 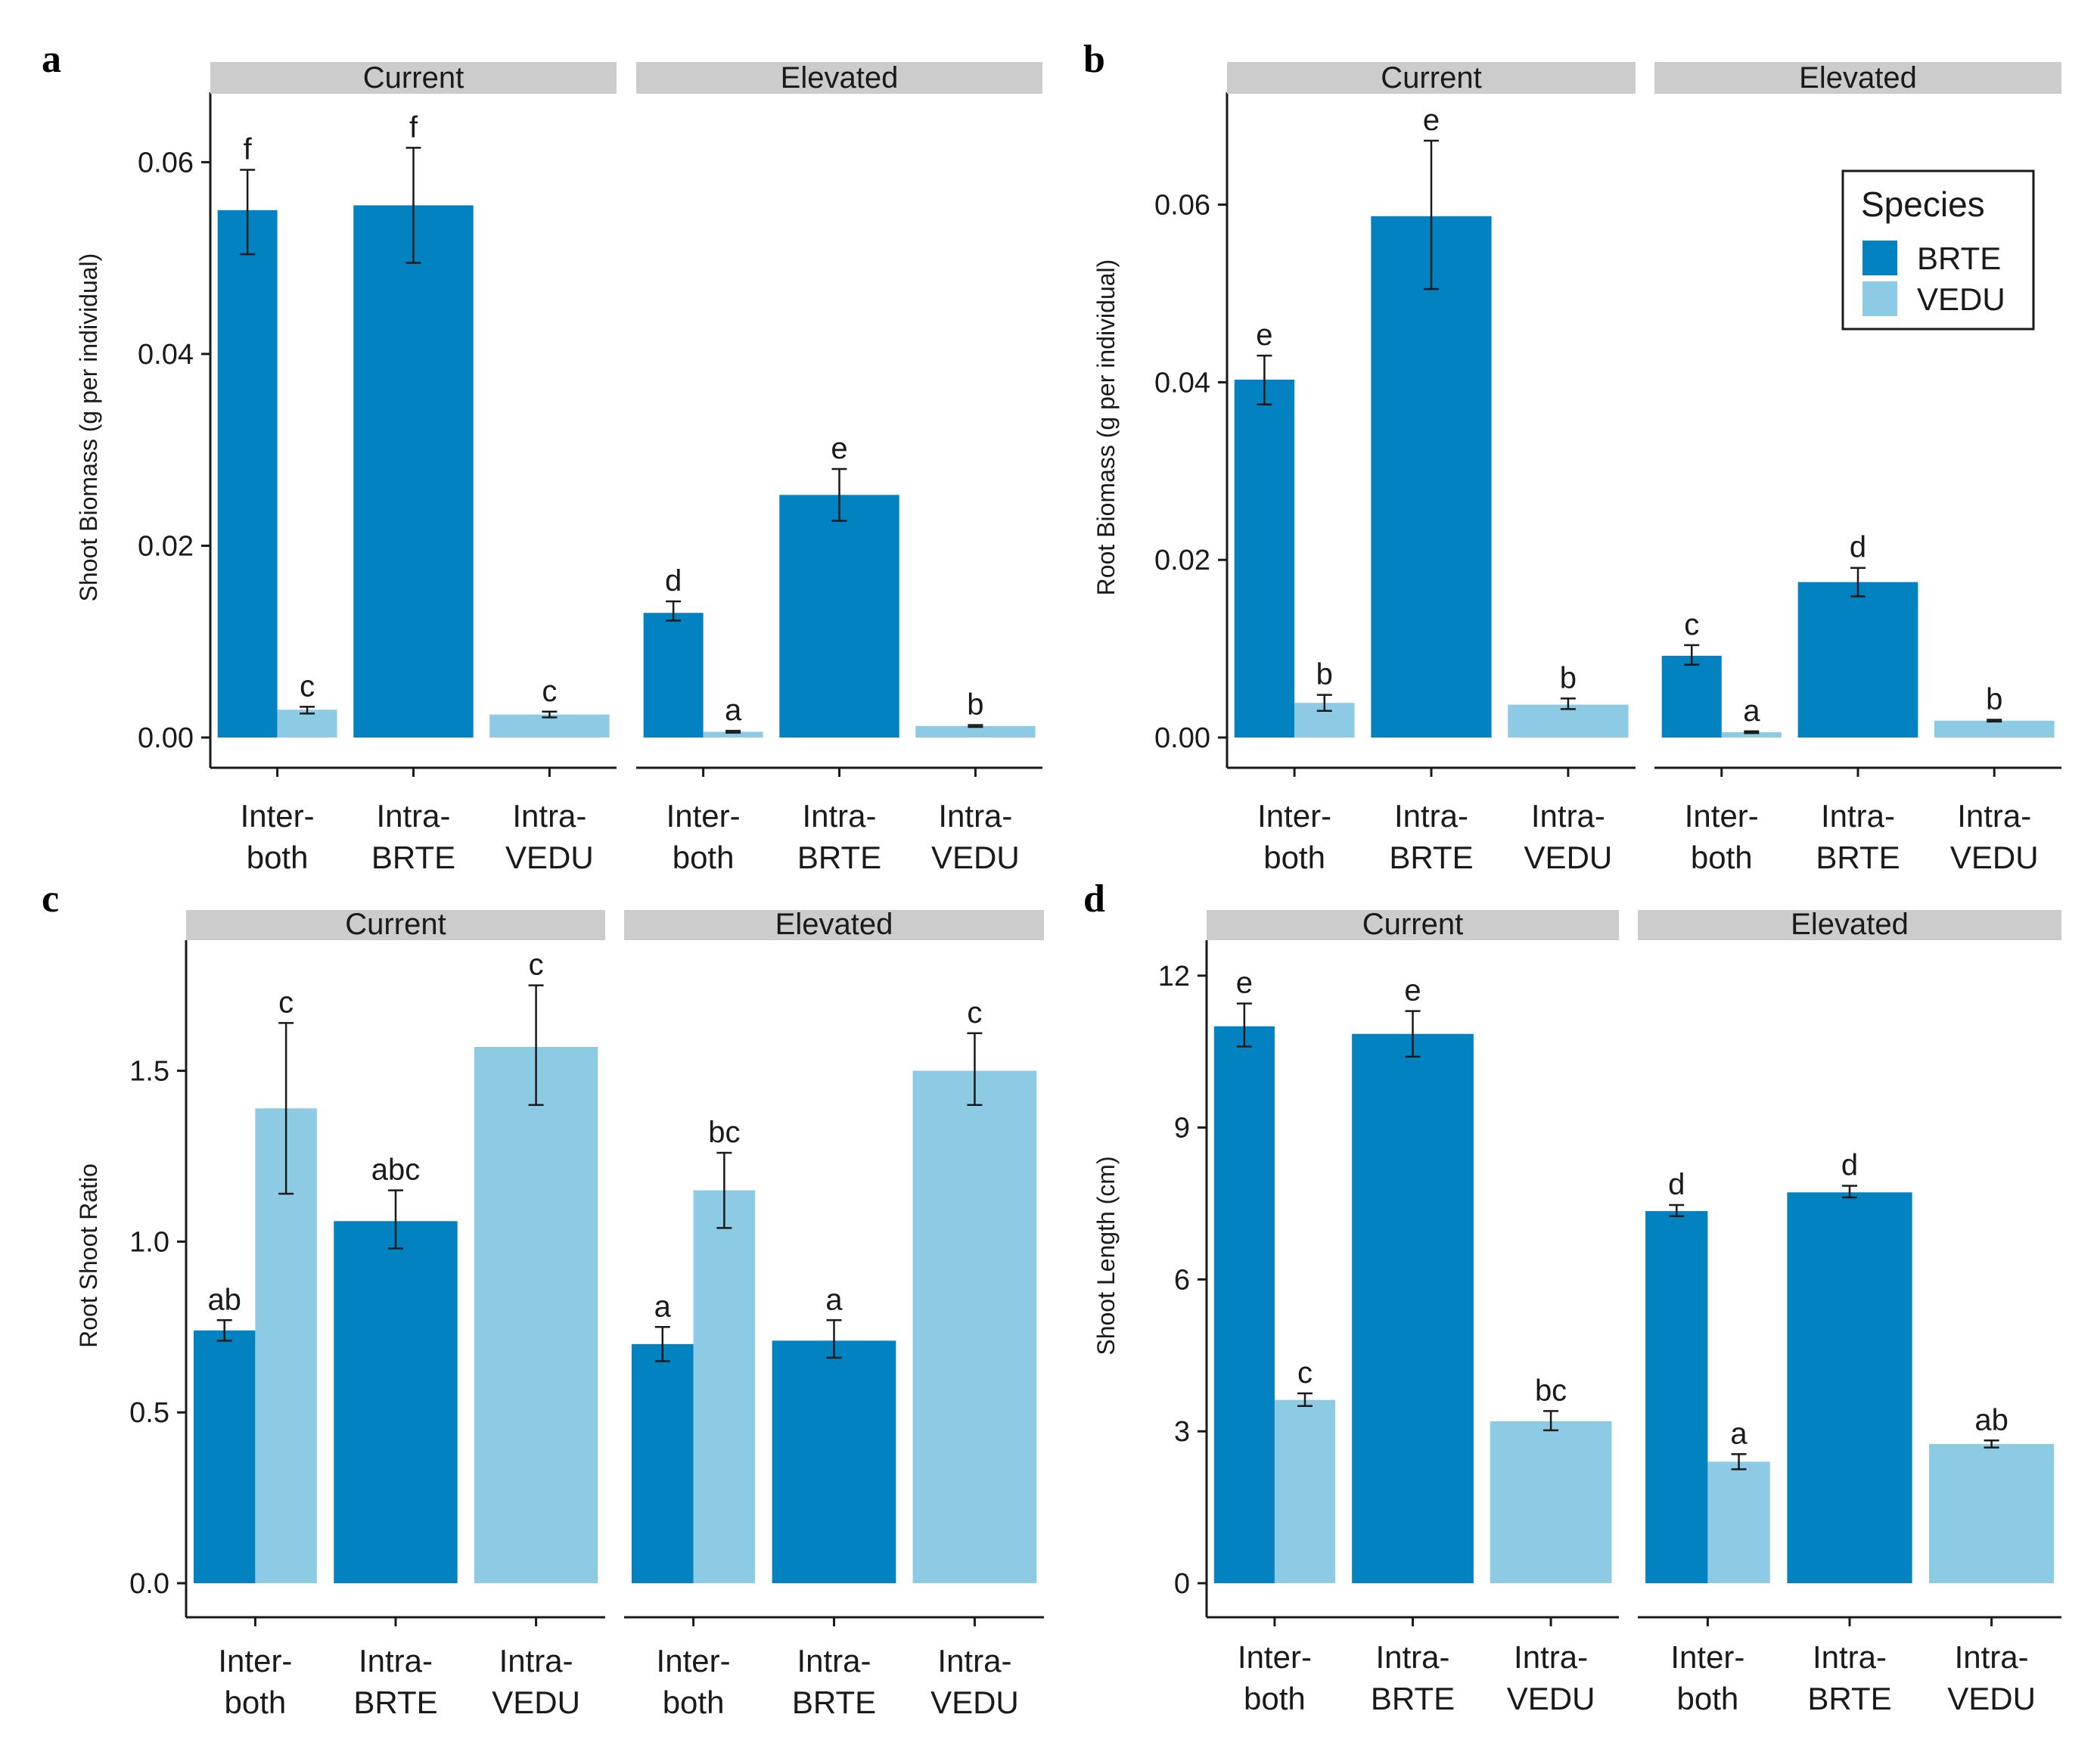 What do you see at coordinates (1959, 258) in the screenshot?
I see `legend-label-brte: BRTE` at bounding box center [1959, 258].